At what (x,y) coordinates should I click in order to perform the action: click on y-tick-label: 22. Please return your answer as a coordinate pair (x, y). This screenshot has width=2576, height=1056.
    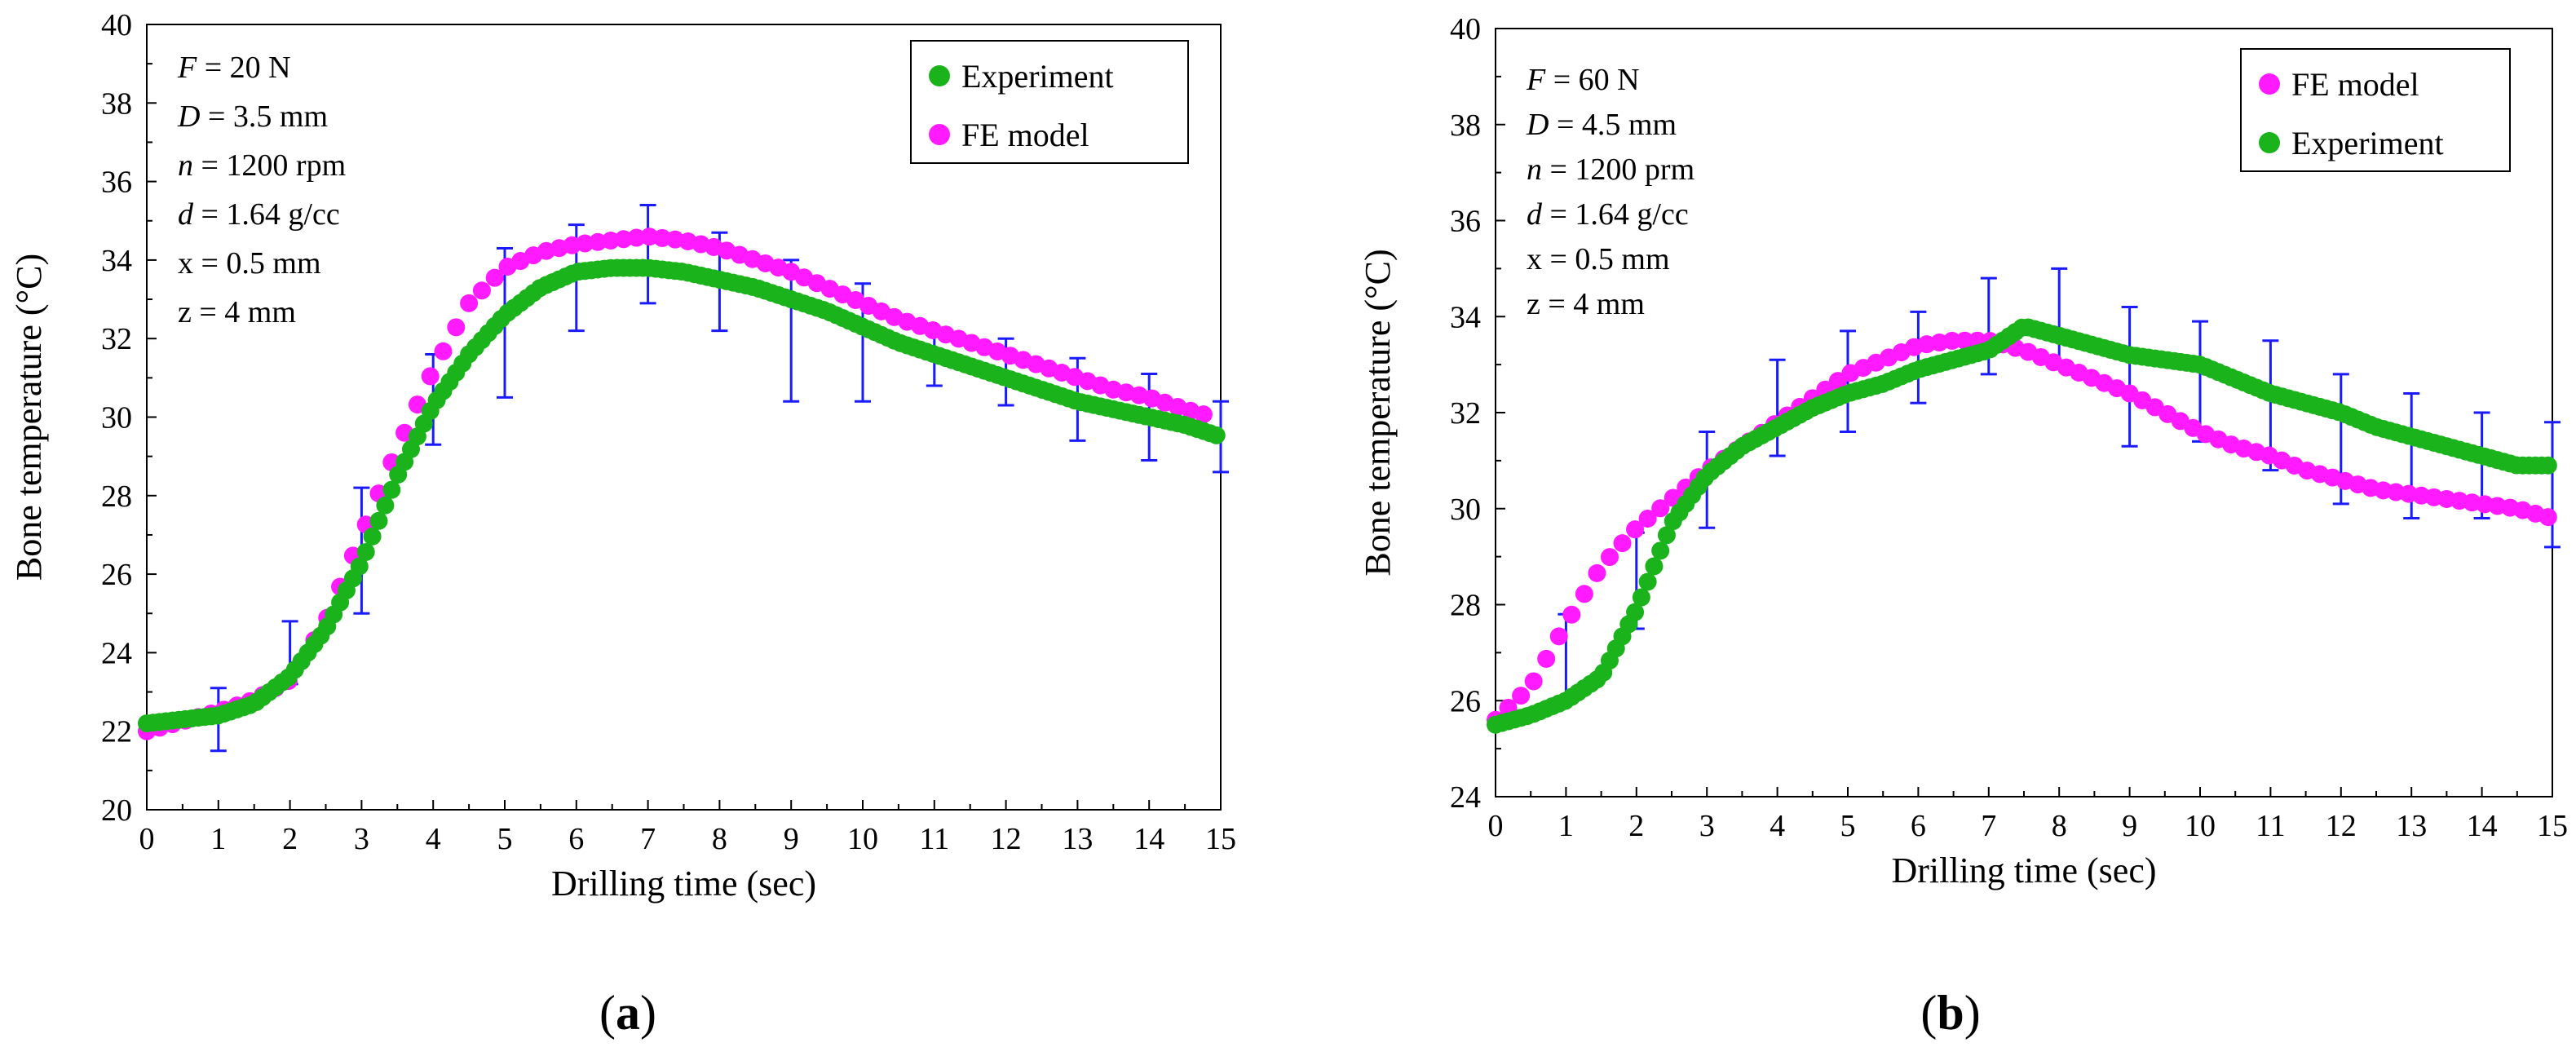
    Looking at the image, I should click on (116, 732).